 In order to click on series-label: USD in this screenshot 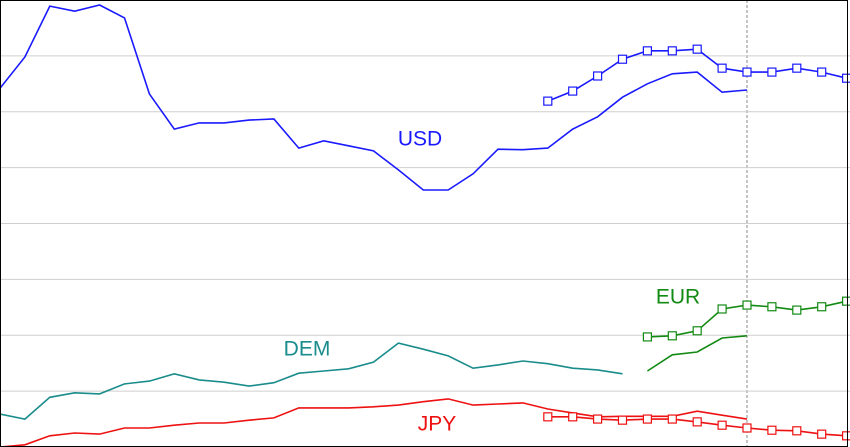, I will do `click(420, 139)`.